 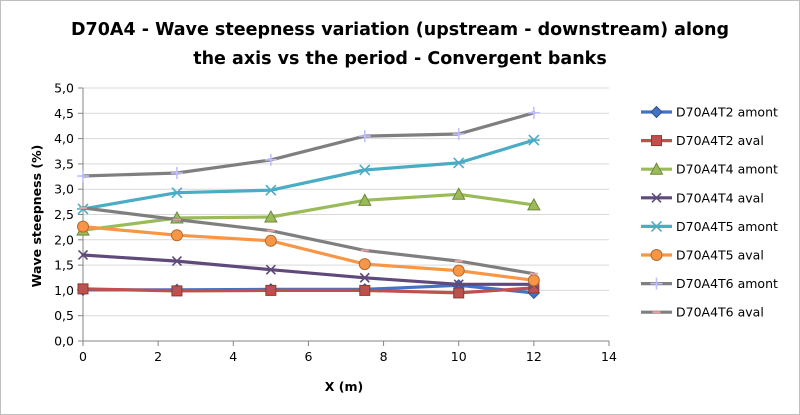 What do you see at coordinates (64, 163) in the screenshot?
I see `y-tick-label: 3,5` at bounding box center [64, 163].